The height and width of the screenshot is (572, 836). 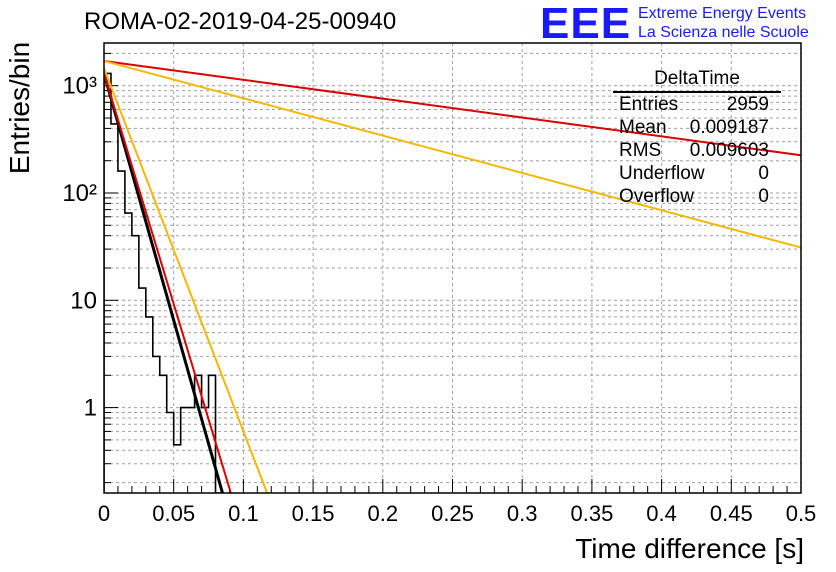 What do you see at coordinates (640, 150) in the screenshot?
I see `stats-label: RMS` at bounding box center [640, 150].